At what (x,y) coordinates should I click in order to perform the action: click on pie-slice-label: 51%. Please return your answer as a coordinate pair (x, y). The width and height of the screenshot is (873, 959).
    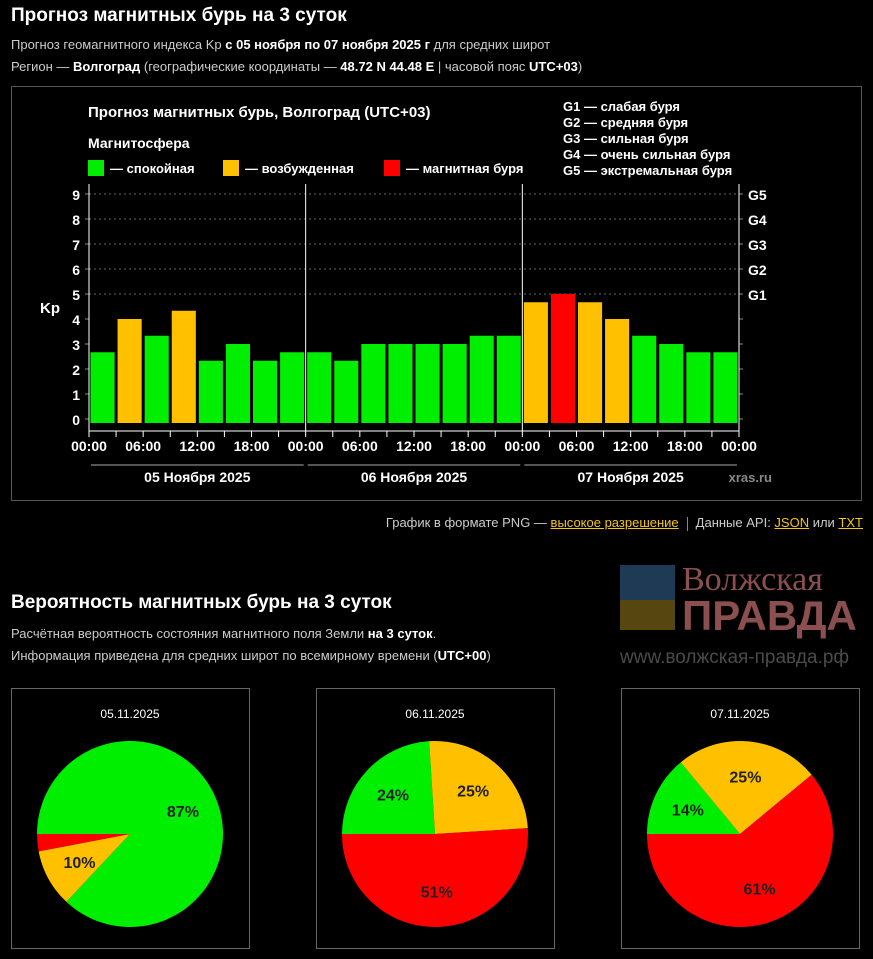
    Looking at the image, I should click on (437, 893).